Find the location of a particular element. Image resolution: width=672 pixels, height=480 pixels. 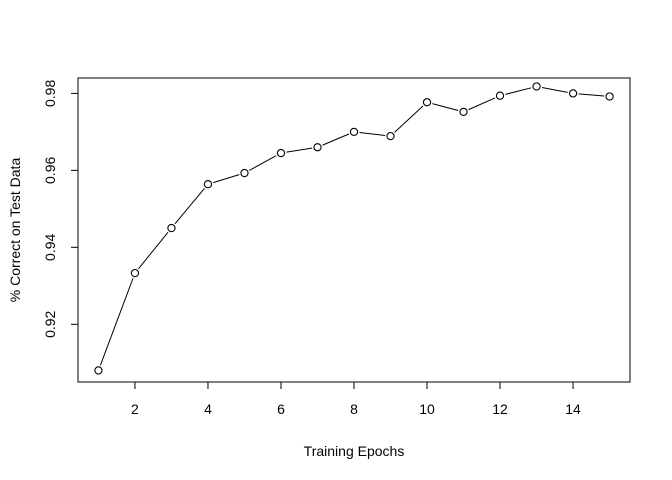

y-axis-label: % Correct on Test Data is located at coordinates (15, 230).